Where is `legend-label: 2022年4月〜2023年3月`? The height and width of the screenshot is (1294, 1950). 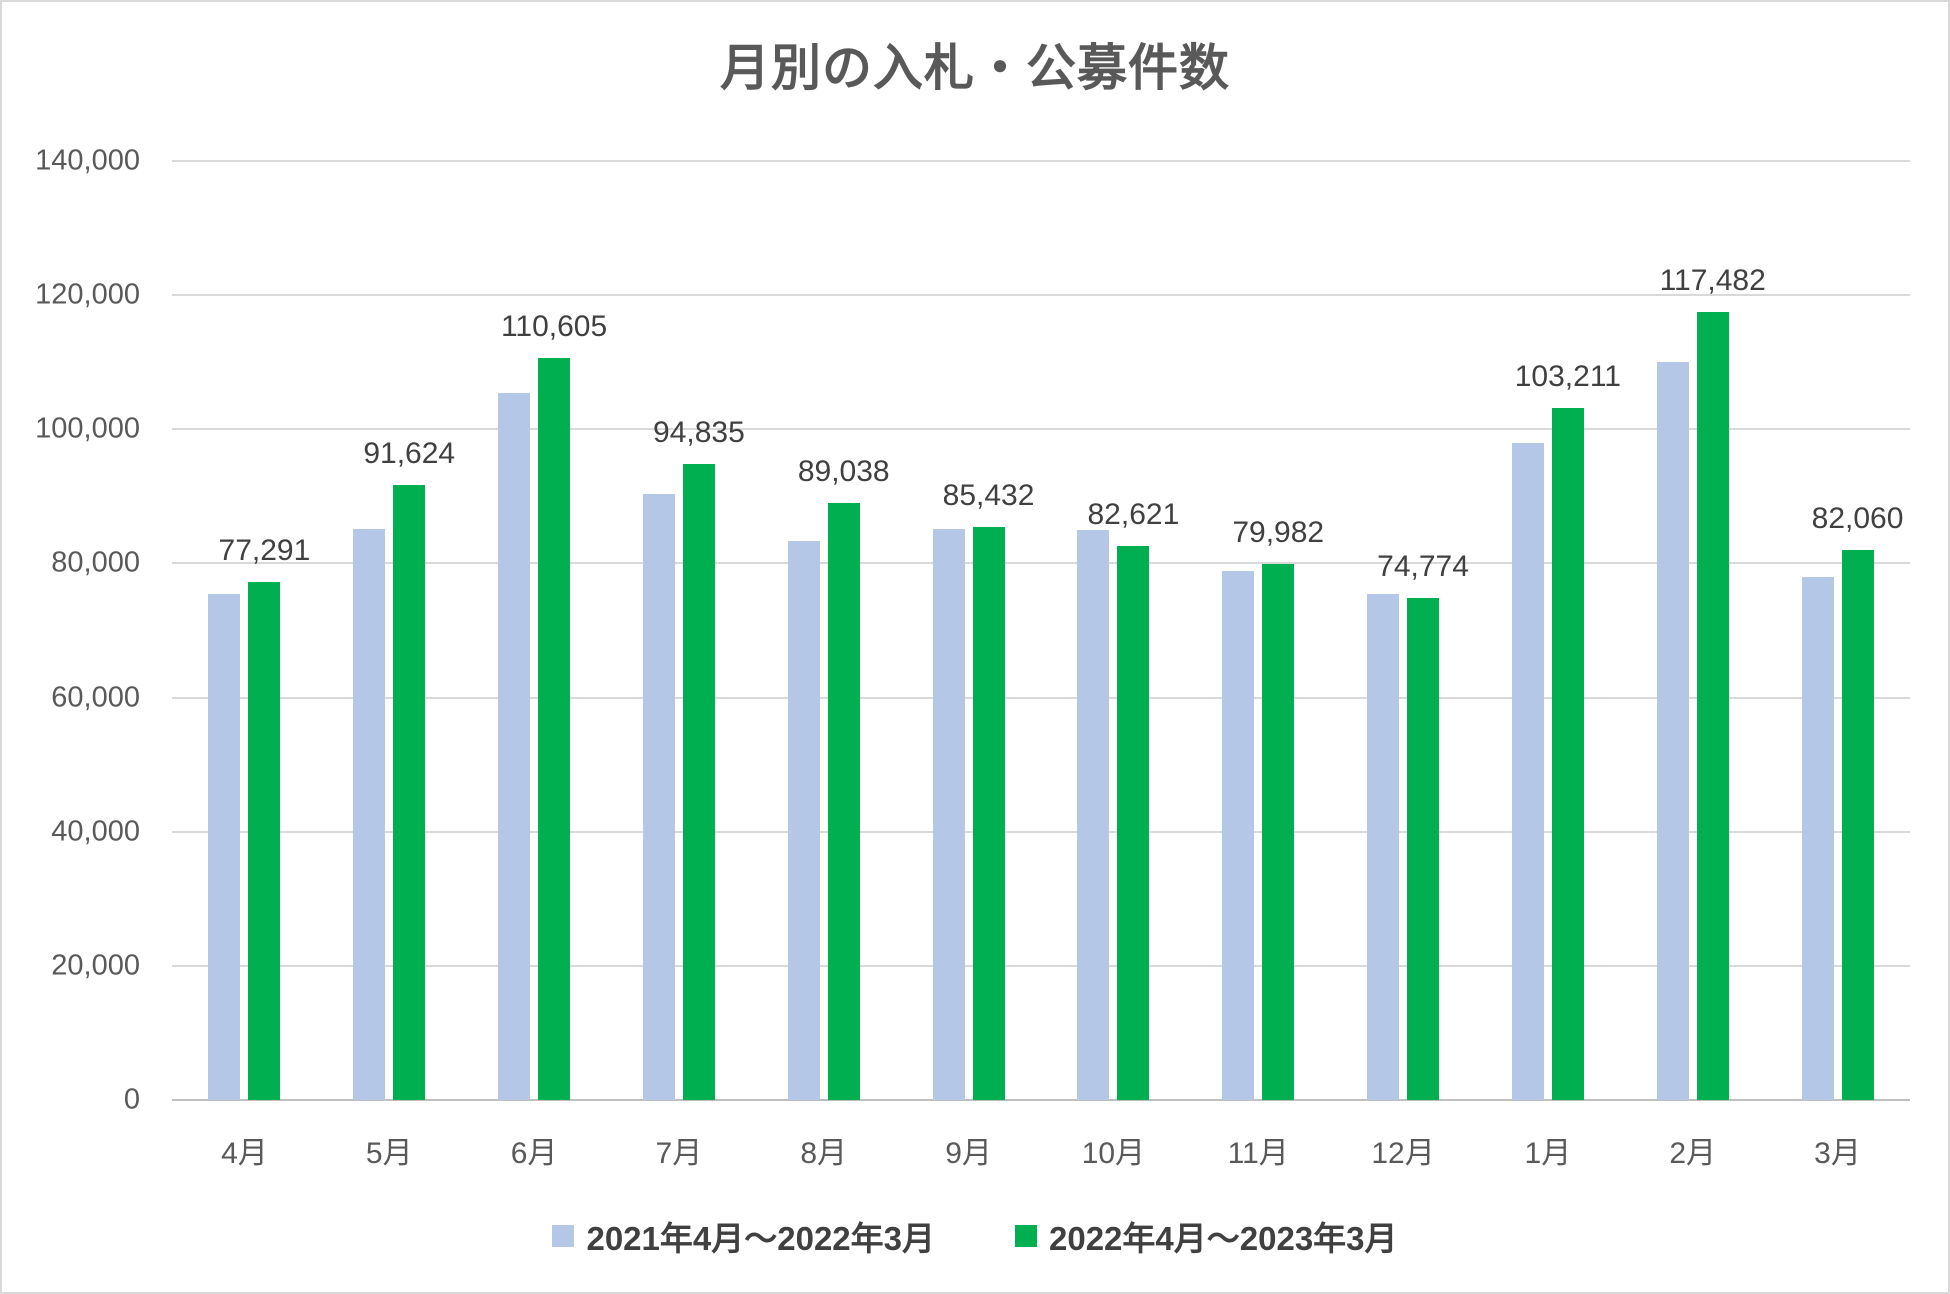
legend-label: 2022年4月〜2023年3月 is located at coordinates (1223, 1238).